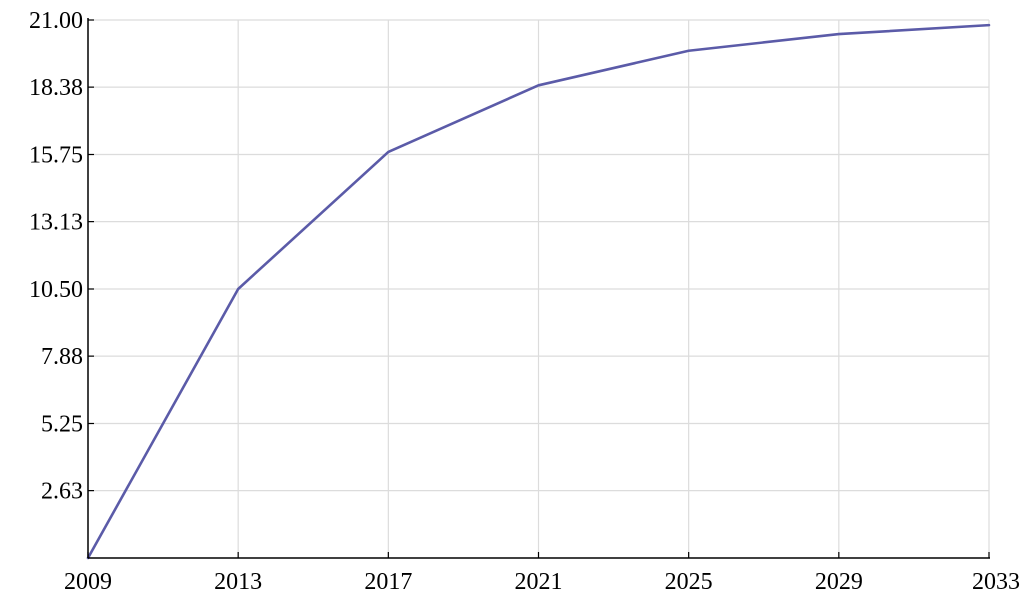 The image size is (1024, 602). I want to click on x-tick-label: 2017, so click(388, 582).